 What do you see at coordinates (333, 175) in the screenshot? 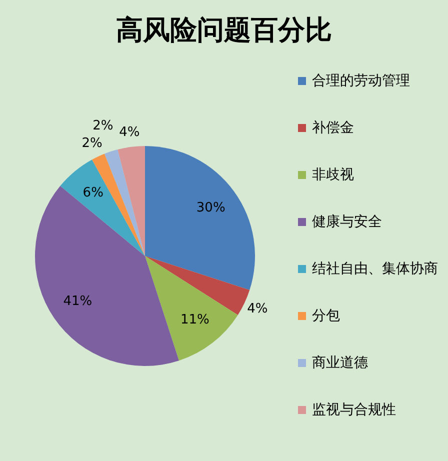
I see `legend-label: 非歧视` at bounding box center [333, 175].